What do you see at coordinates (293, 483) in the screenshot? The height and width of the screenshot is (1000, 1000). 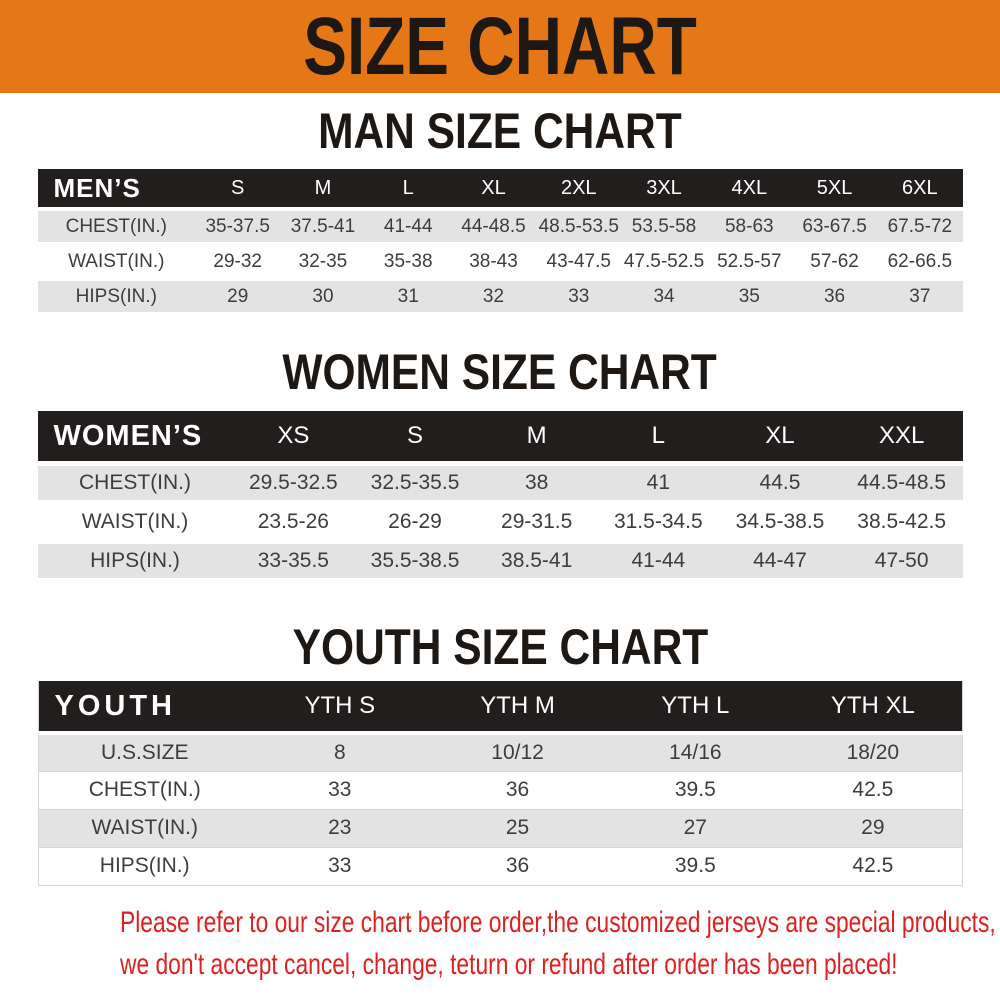 I see `size-value: 29.5-32.5` at bounding box center [293, 483].